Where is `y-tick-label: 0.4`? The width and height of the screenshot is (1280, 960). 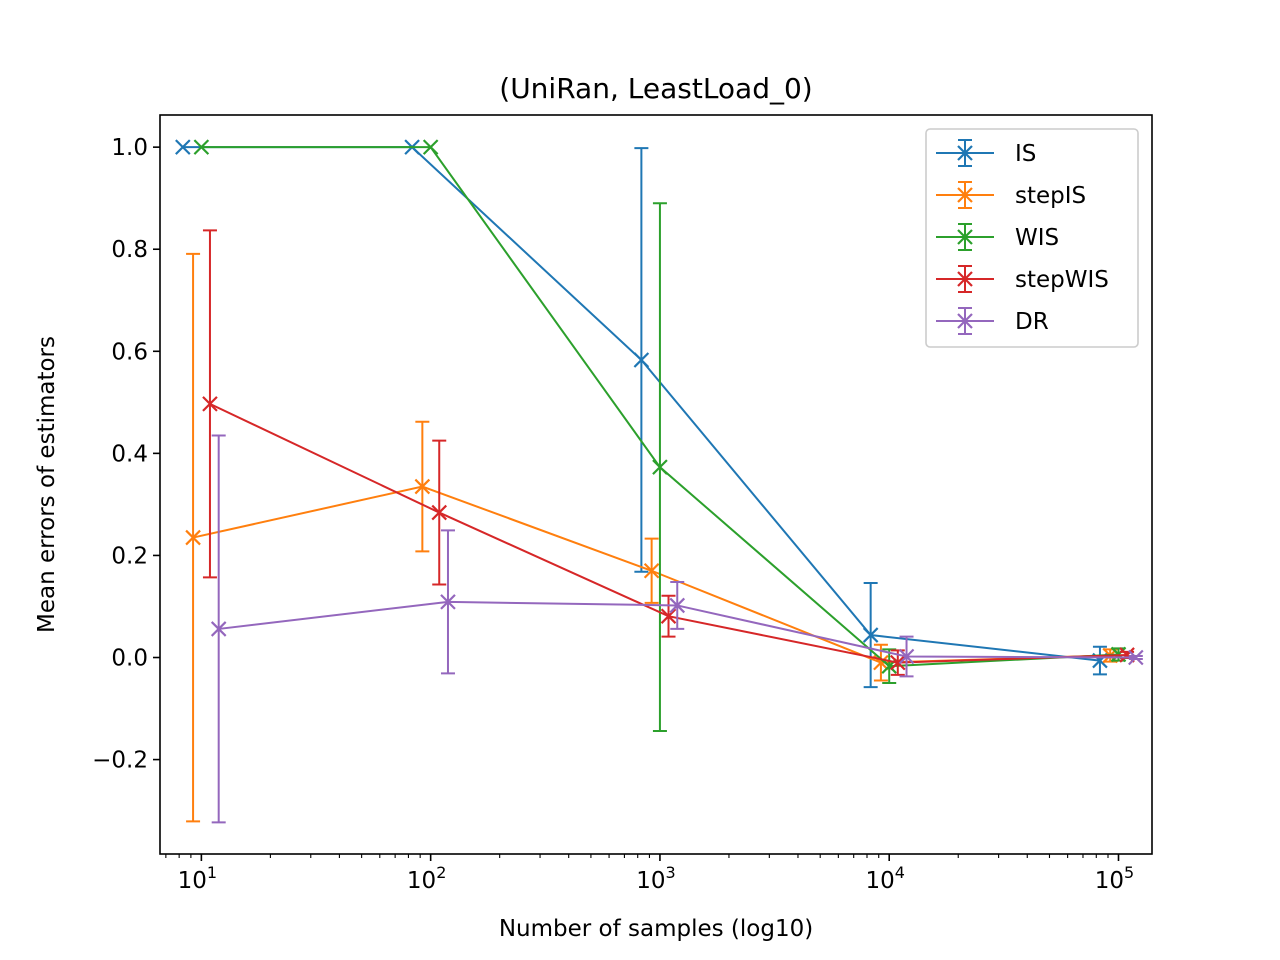
y-tick-label: 0.4 is located at coordinates (129, 454).